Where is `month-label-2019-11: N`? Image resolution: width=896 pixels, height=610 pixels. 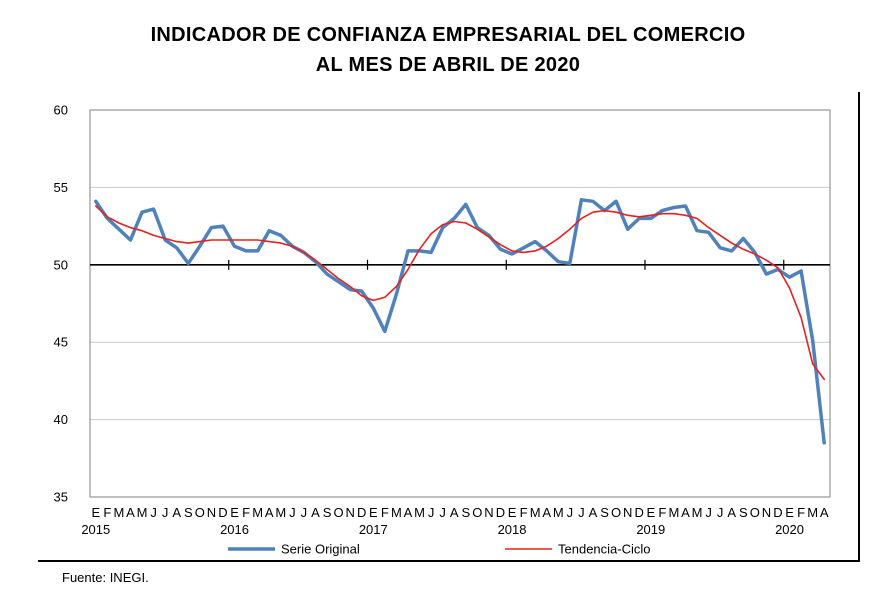 month-label-2019-11: N is located at coordinates (766, 512).